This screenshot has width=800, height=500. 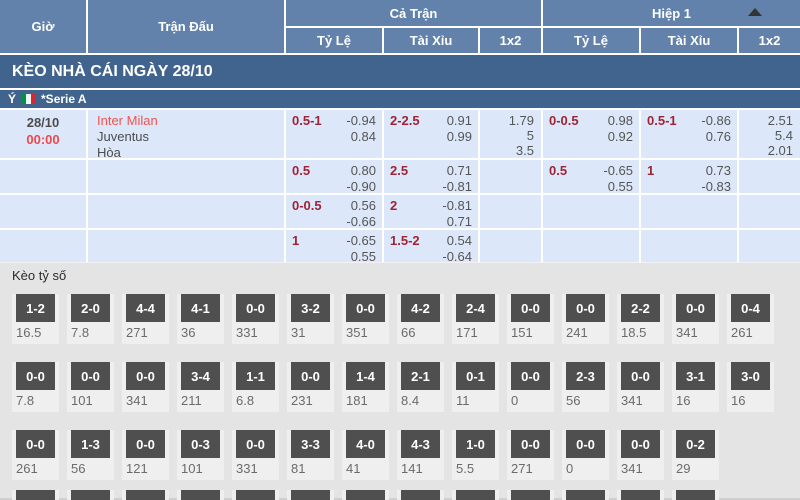 I want to click on h1-handicap-cell, so click(x=591, y=211).